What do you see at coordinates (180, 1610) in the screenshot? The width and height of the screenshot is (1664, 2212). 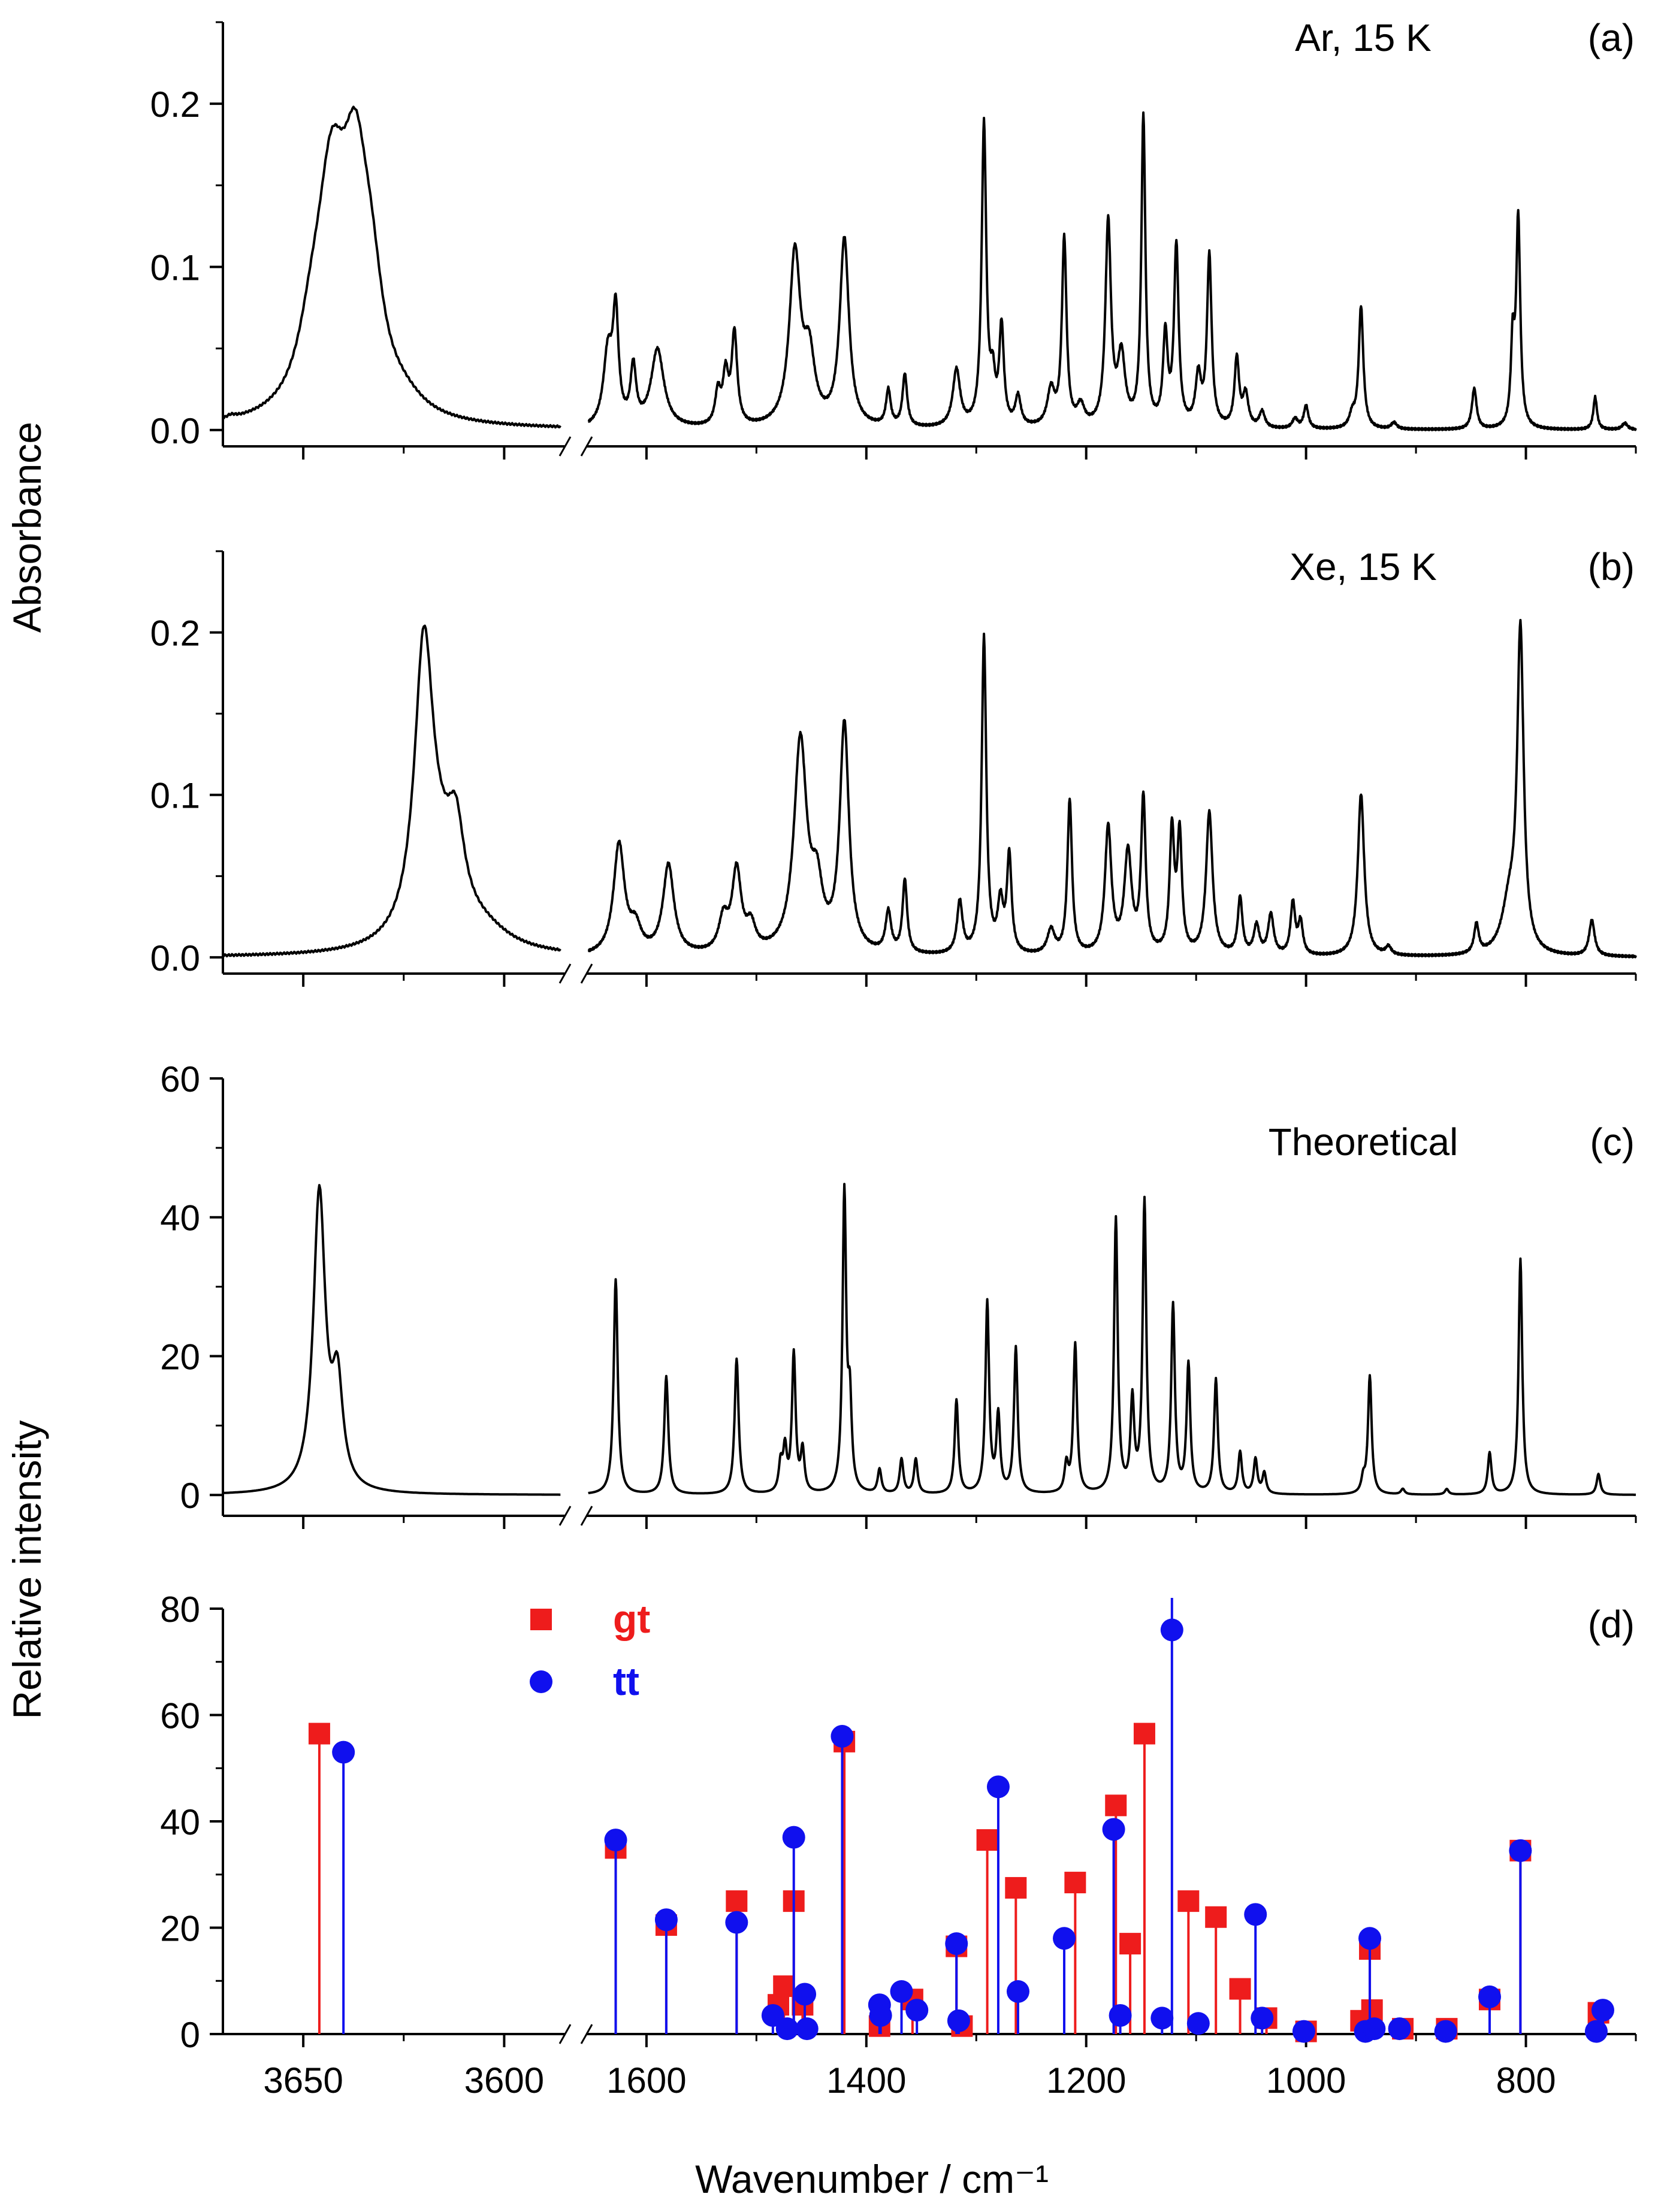 I see `y-tick-label: 80` at bounding box center [180, 1610].